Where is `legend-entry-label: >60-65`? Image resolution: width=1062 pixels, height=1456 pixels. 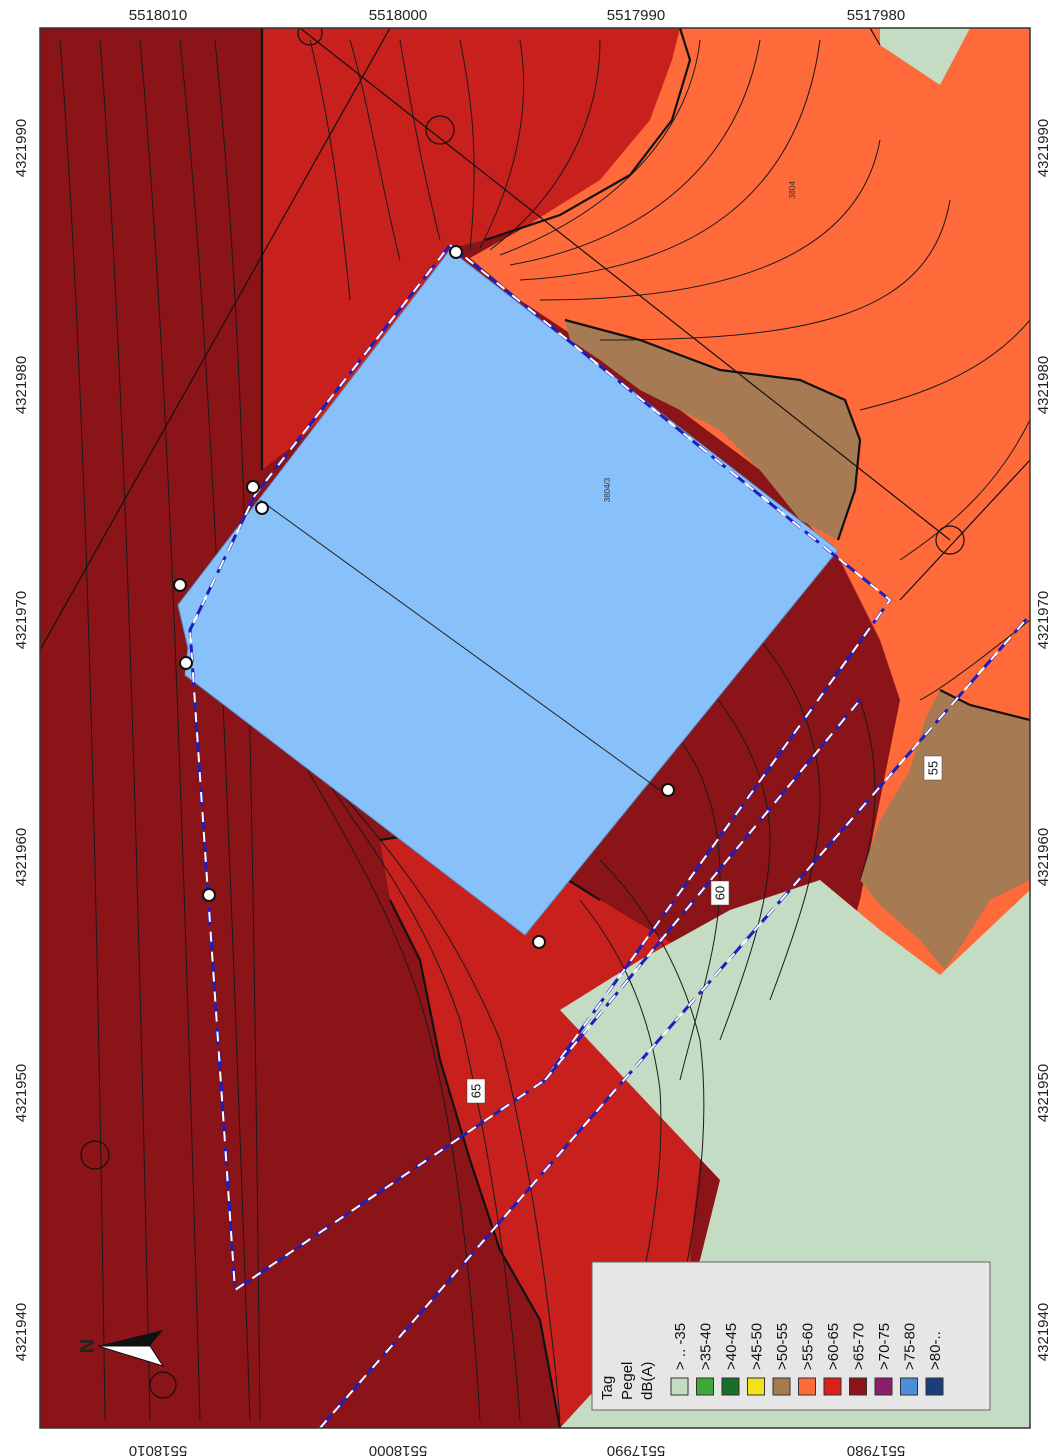
legend-entry-label: >60-65 is located at coordinates (833, 1346).